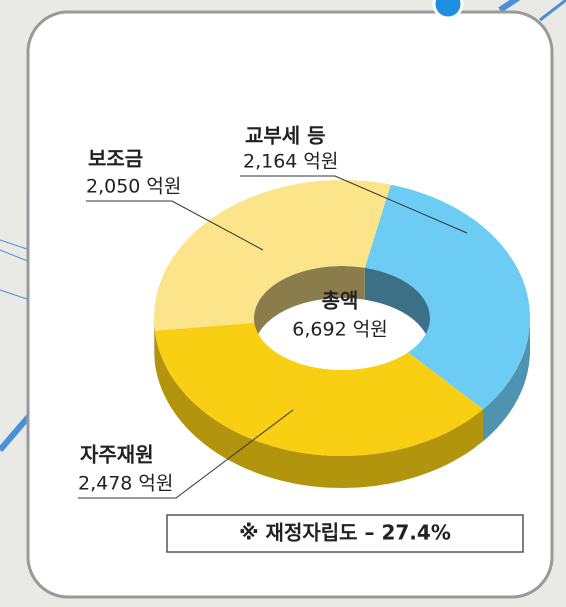 Image resolution: width=566 pixels, height=607 pixels. I want to click on center-value: 6,692 억원, so click(339, 330).